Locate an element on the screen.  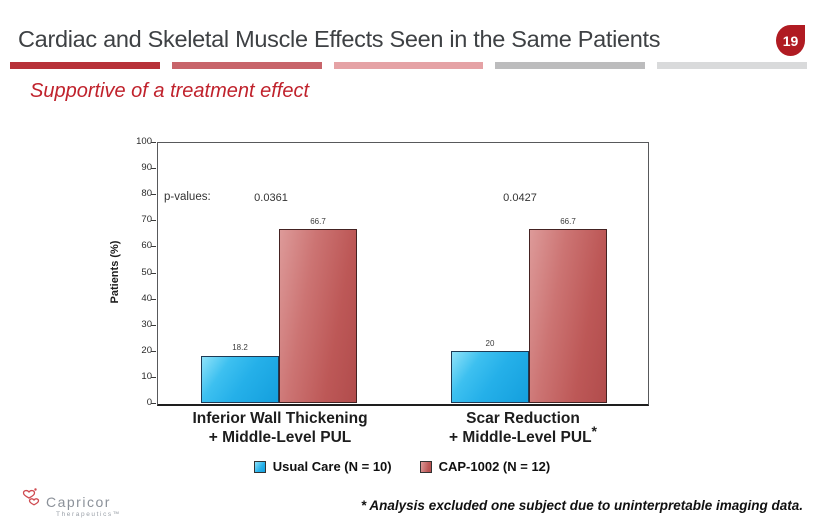
y-tick-label: 20 is located at coordinates (146, 350).